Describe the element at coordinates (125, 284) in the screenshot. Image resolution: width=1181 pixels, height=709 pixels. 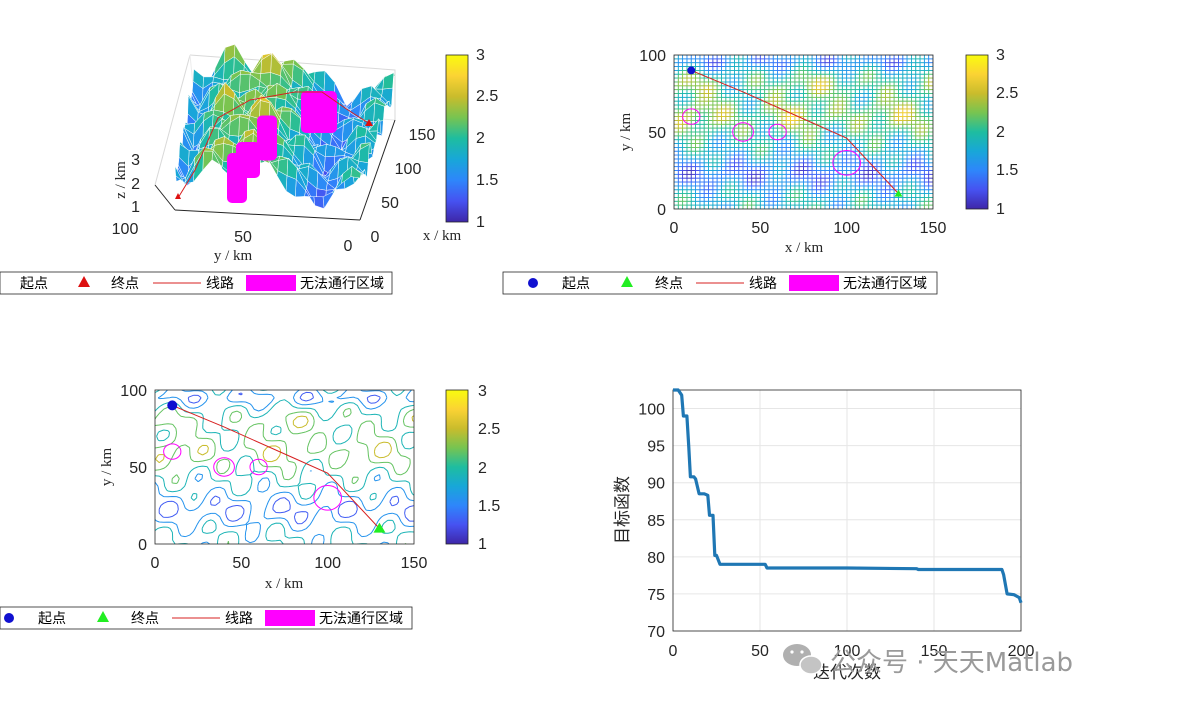
I see `legend-1-end-label: 终点` at that location.